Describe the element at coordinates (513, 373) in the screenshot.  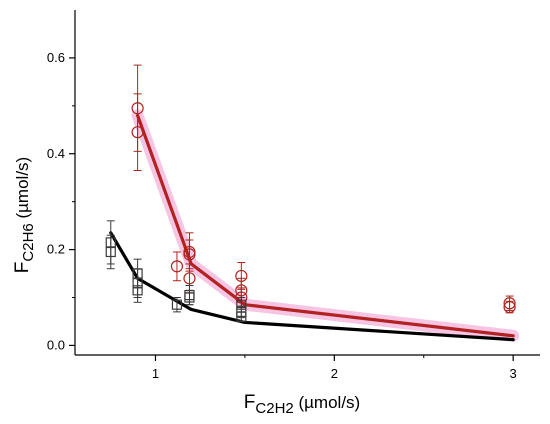
I see `x-tick-label: 3` at that location.